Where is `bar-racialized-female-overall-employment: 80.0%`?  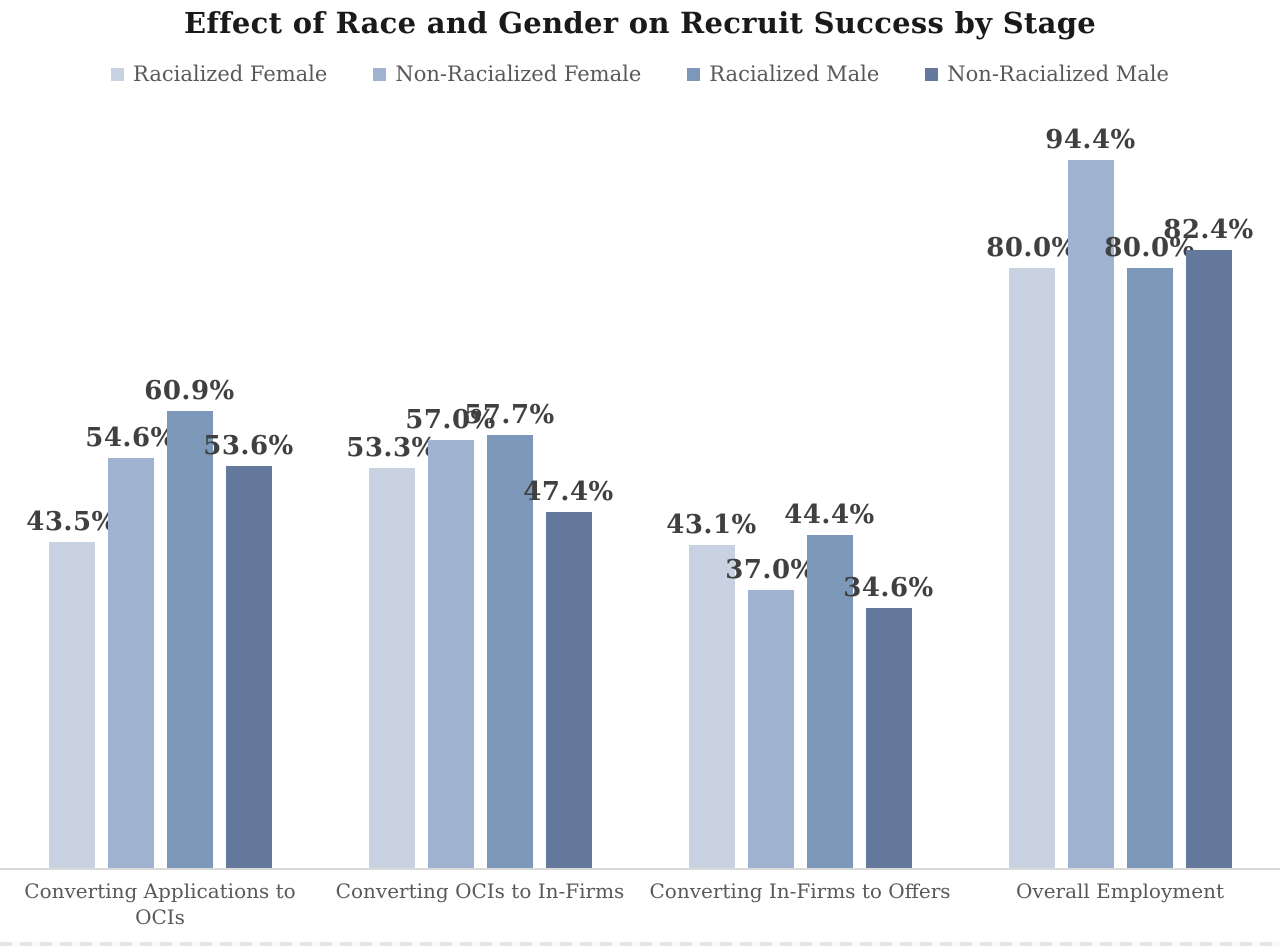 bar-racialized-female-overall-employment: 80.0% is located at coordinates (1031, 550).